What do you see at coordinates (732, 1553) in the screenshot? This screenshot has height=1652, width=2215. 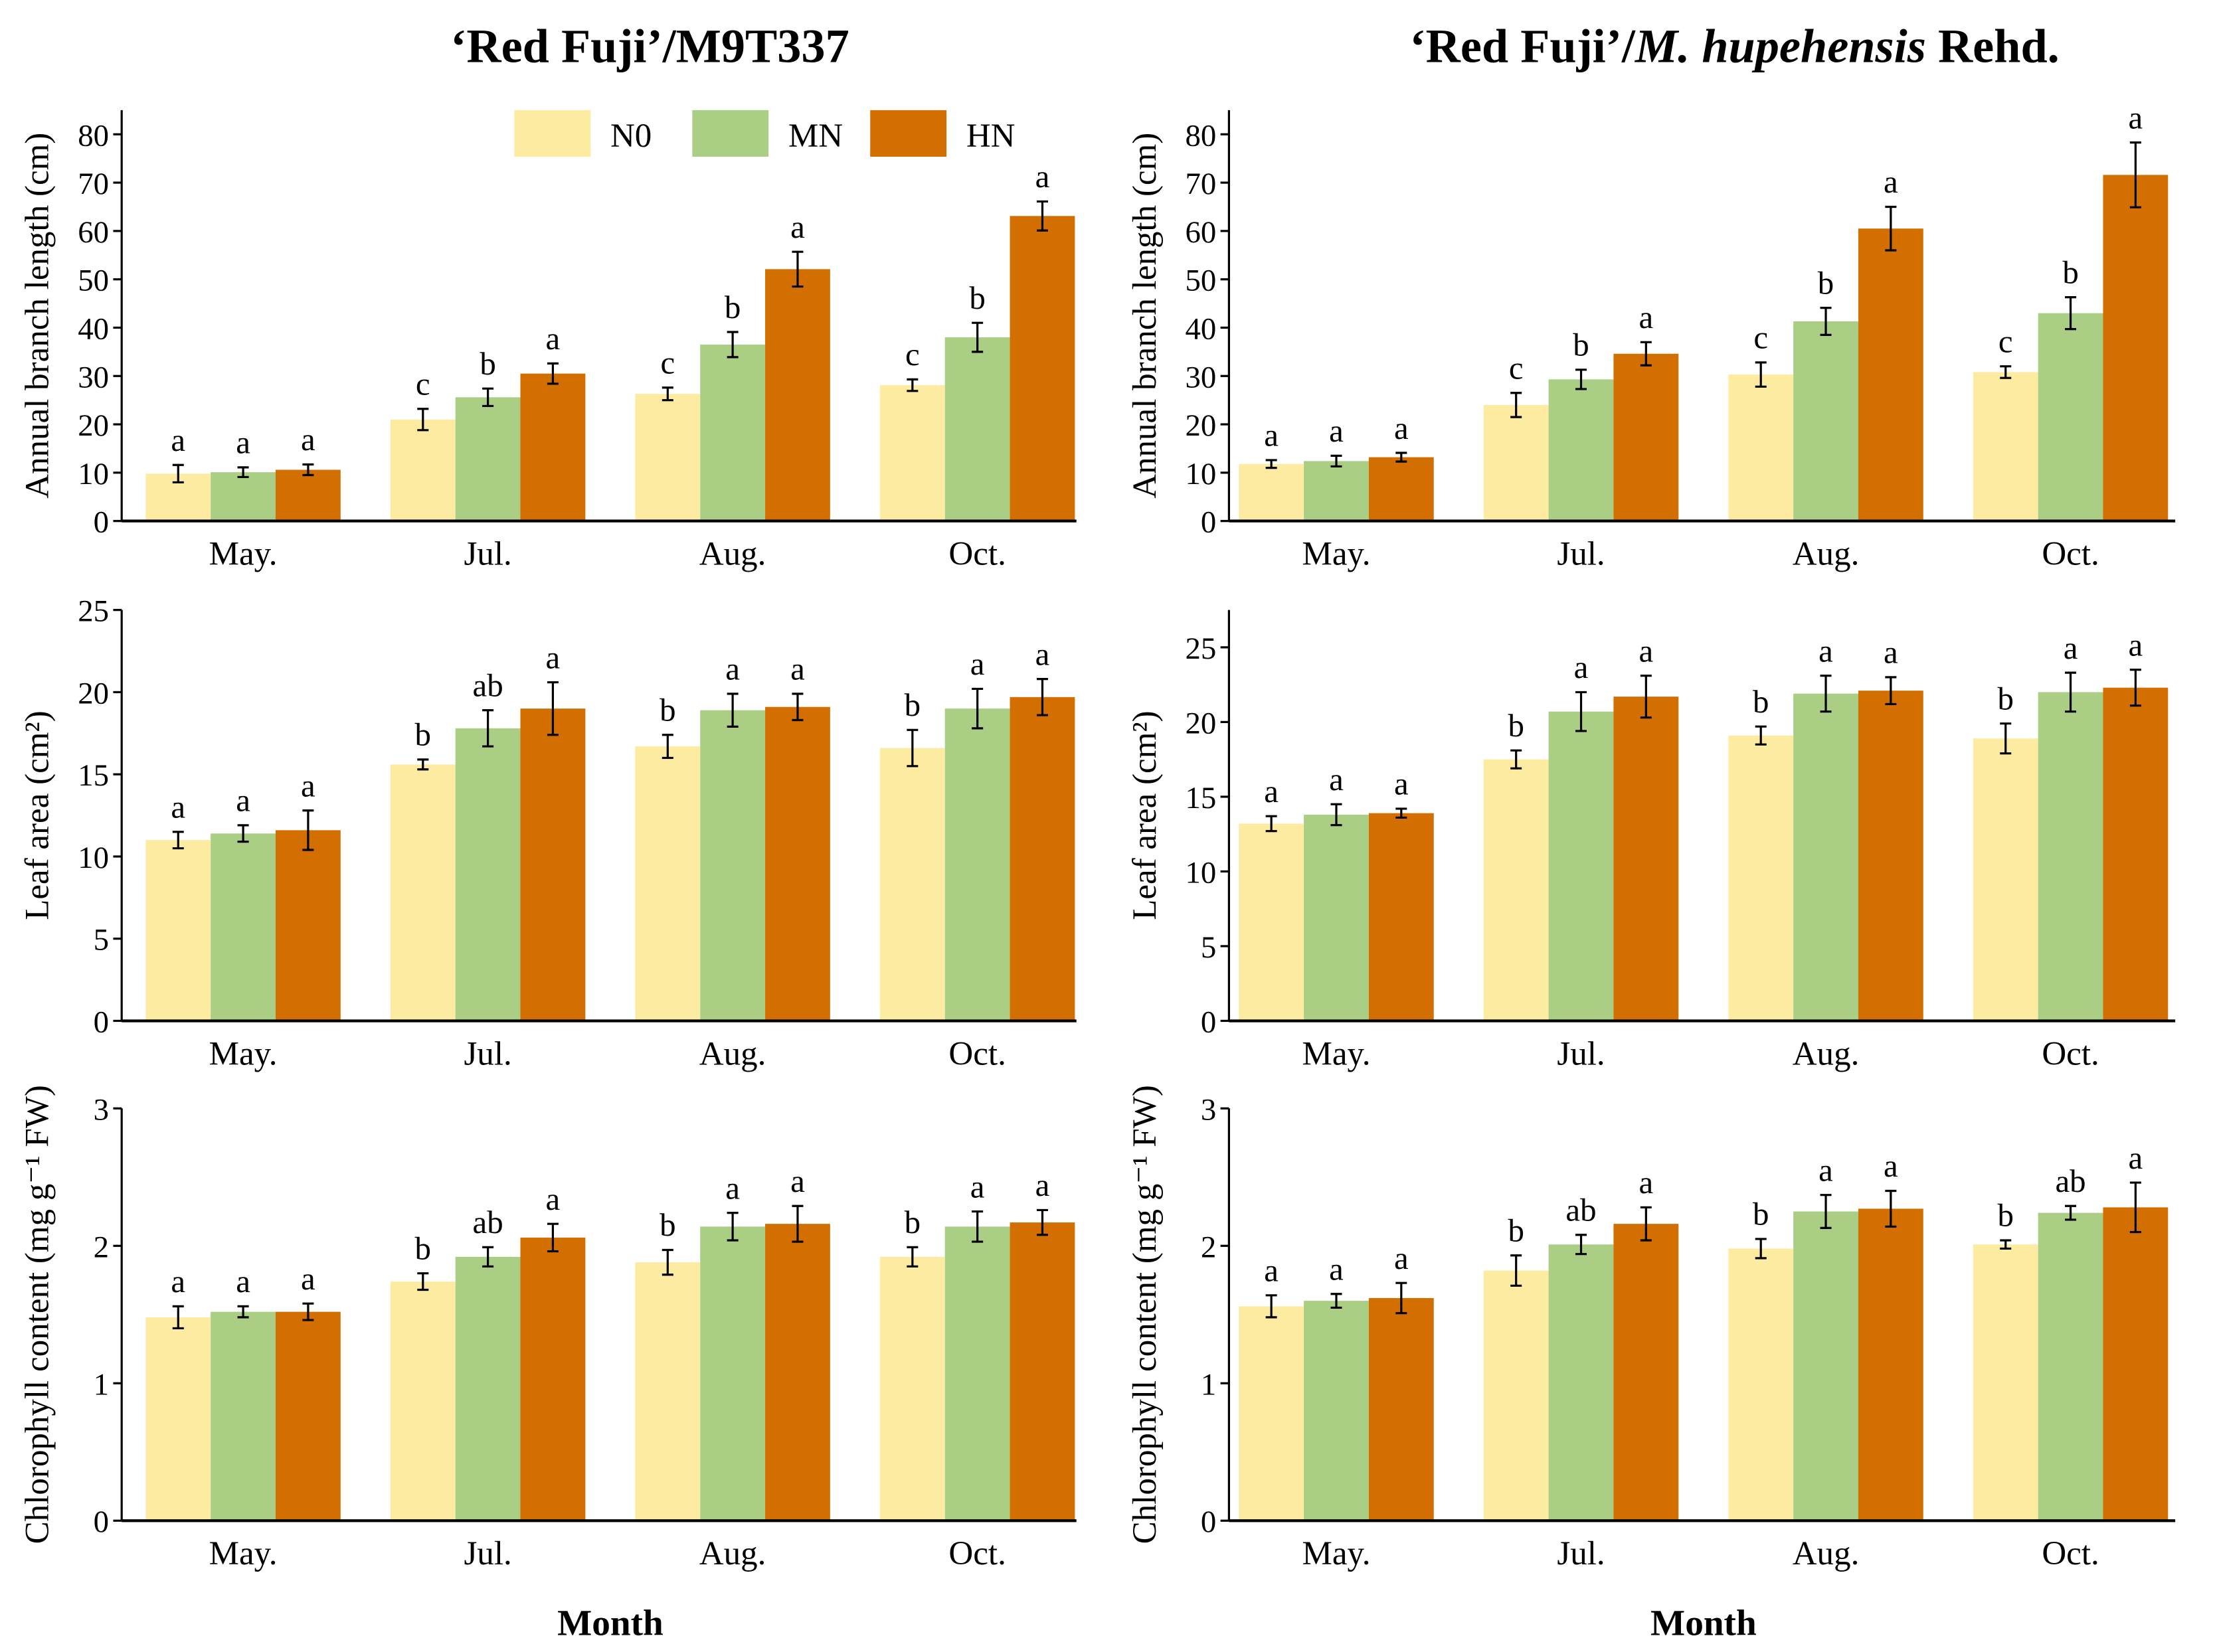 I see `x-tick-label: Aug.` at bounding box center [732, 1553].